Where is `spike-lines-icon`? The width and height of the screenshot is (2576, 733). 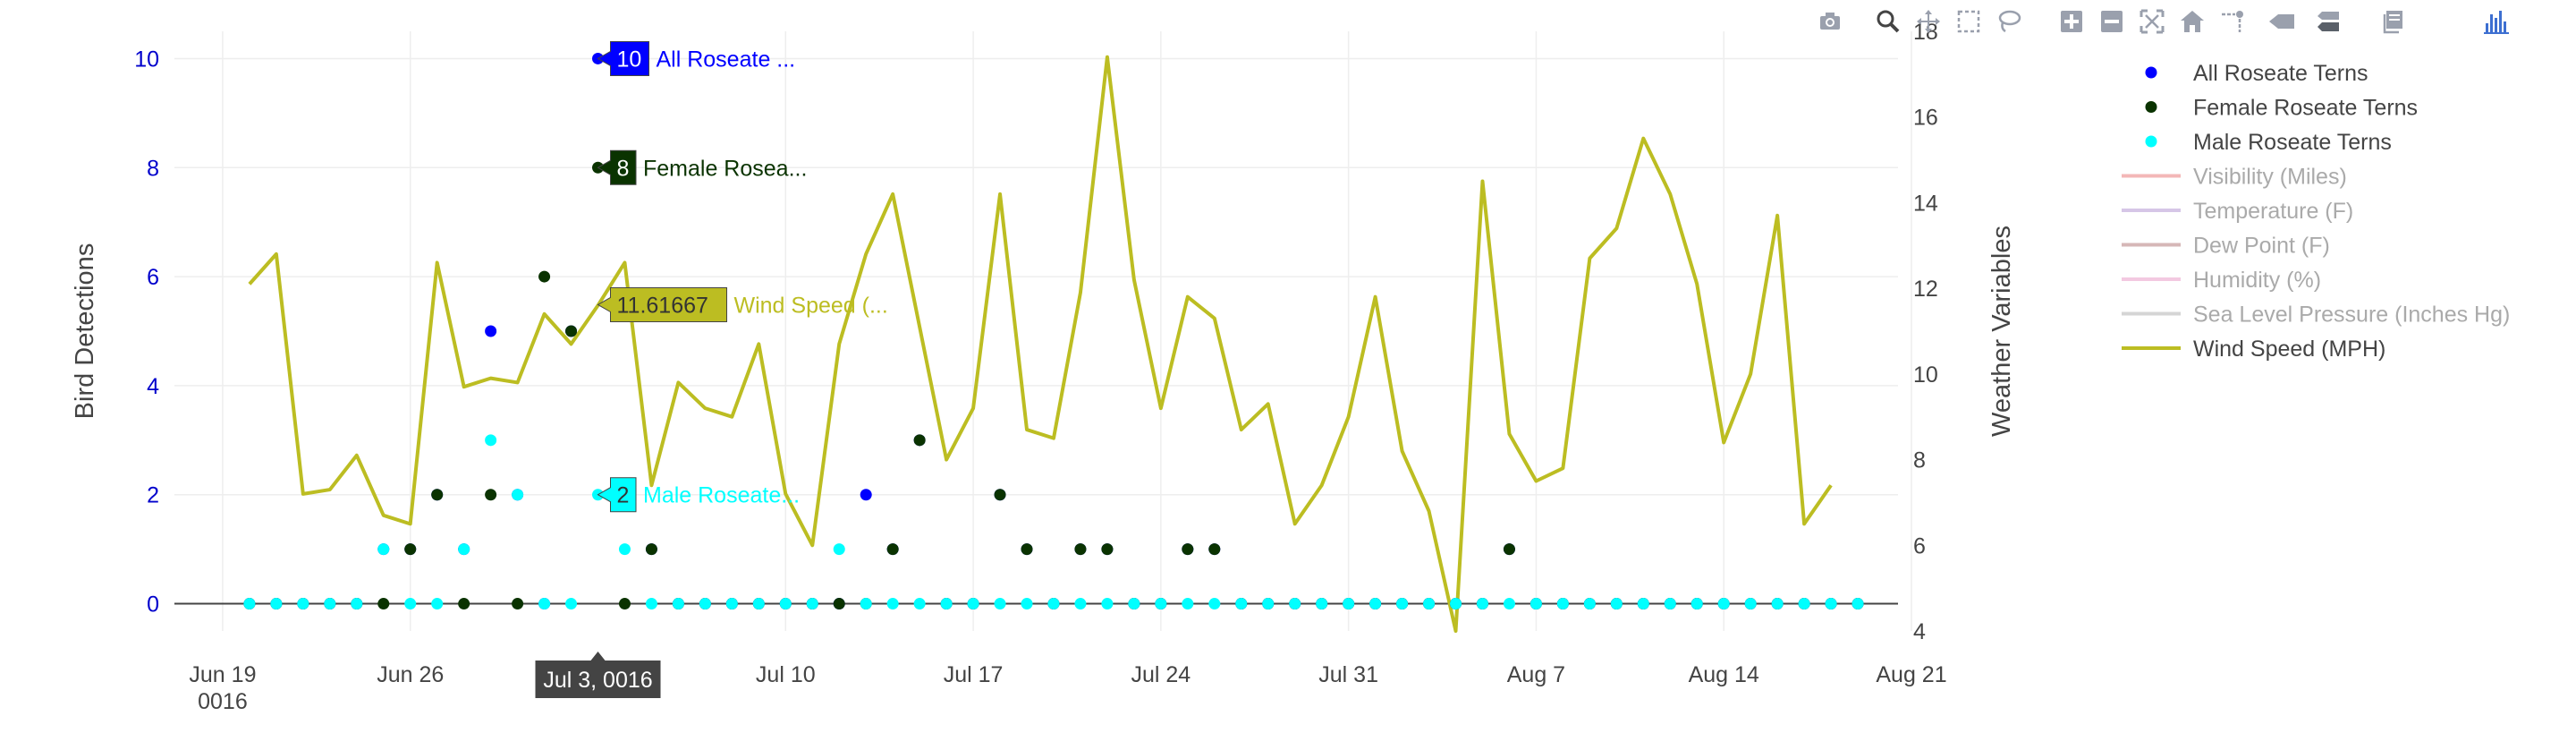 spike-lines-icon is located at coordinates (2234, 23).